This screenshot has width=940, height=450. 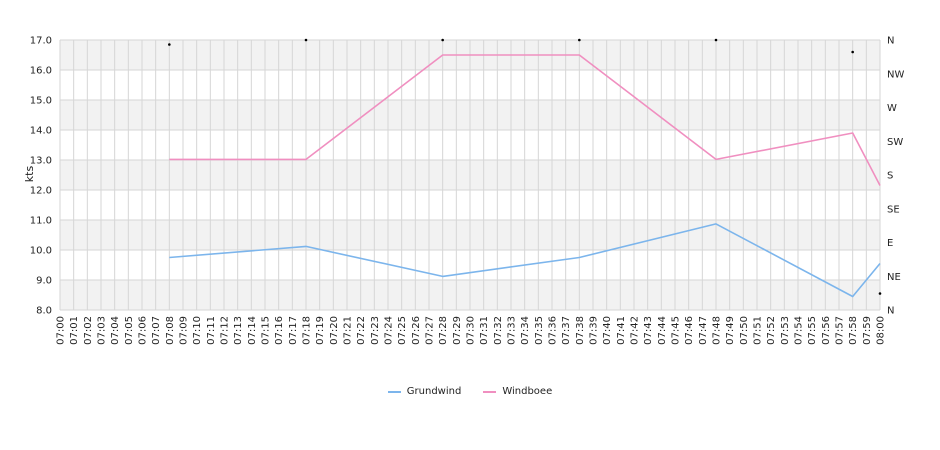 I want to click on x-tick-label: 07:39, so click(x=594, y=330).